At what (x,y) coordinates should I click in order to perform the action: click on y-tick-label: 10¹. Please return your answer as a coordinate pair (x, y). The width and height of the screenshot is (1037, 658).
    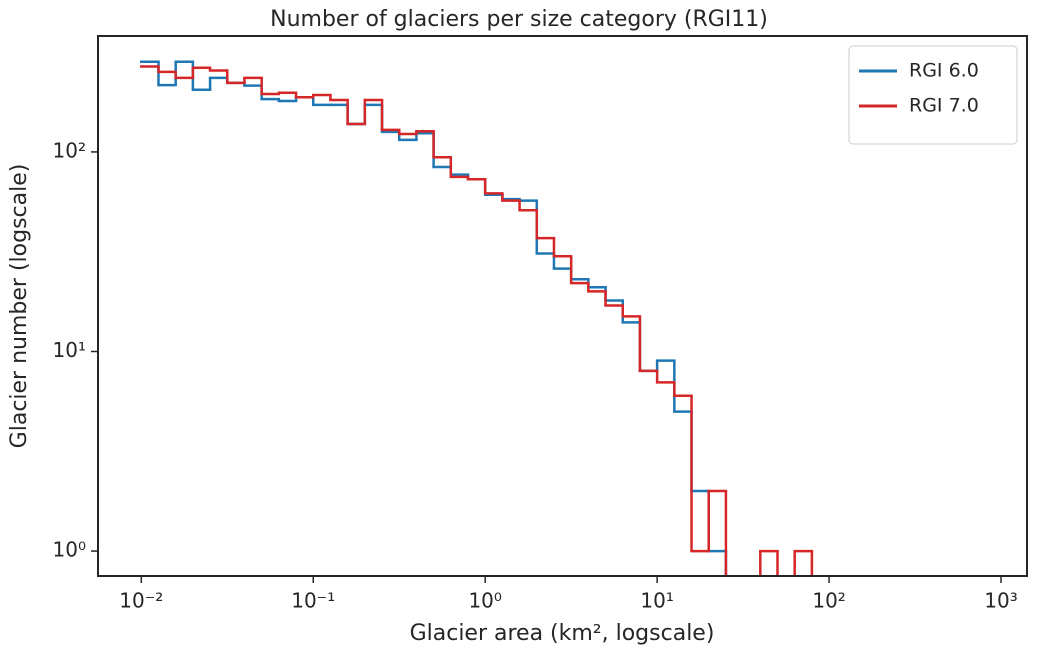
    Looking at the image, I should click on (69, 350).